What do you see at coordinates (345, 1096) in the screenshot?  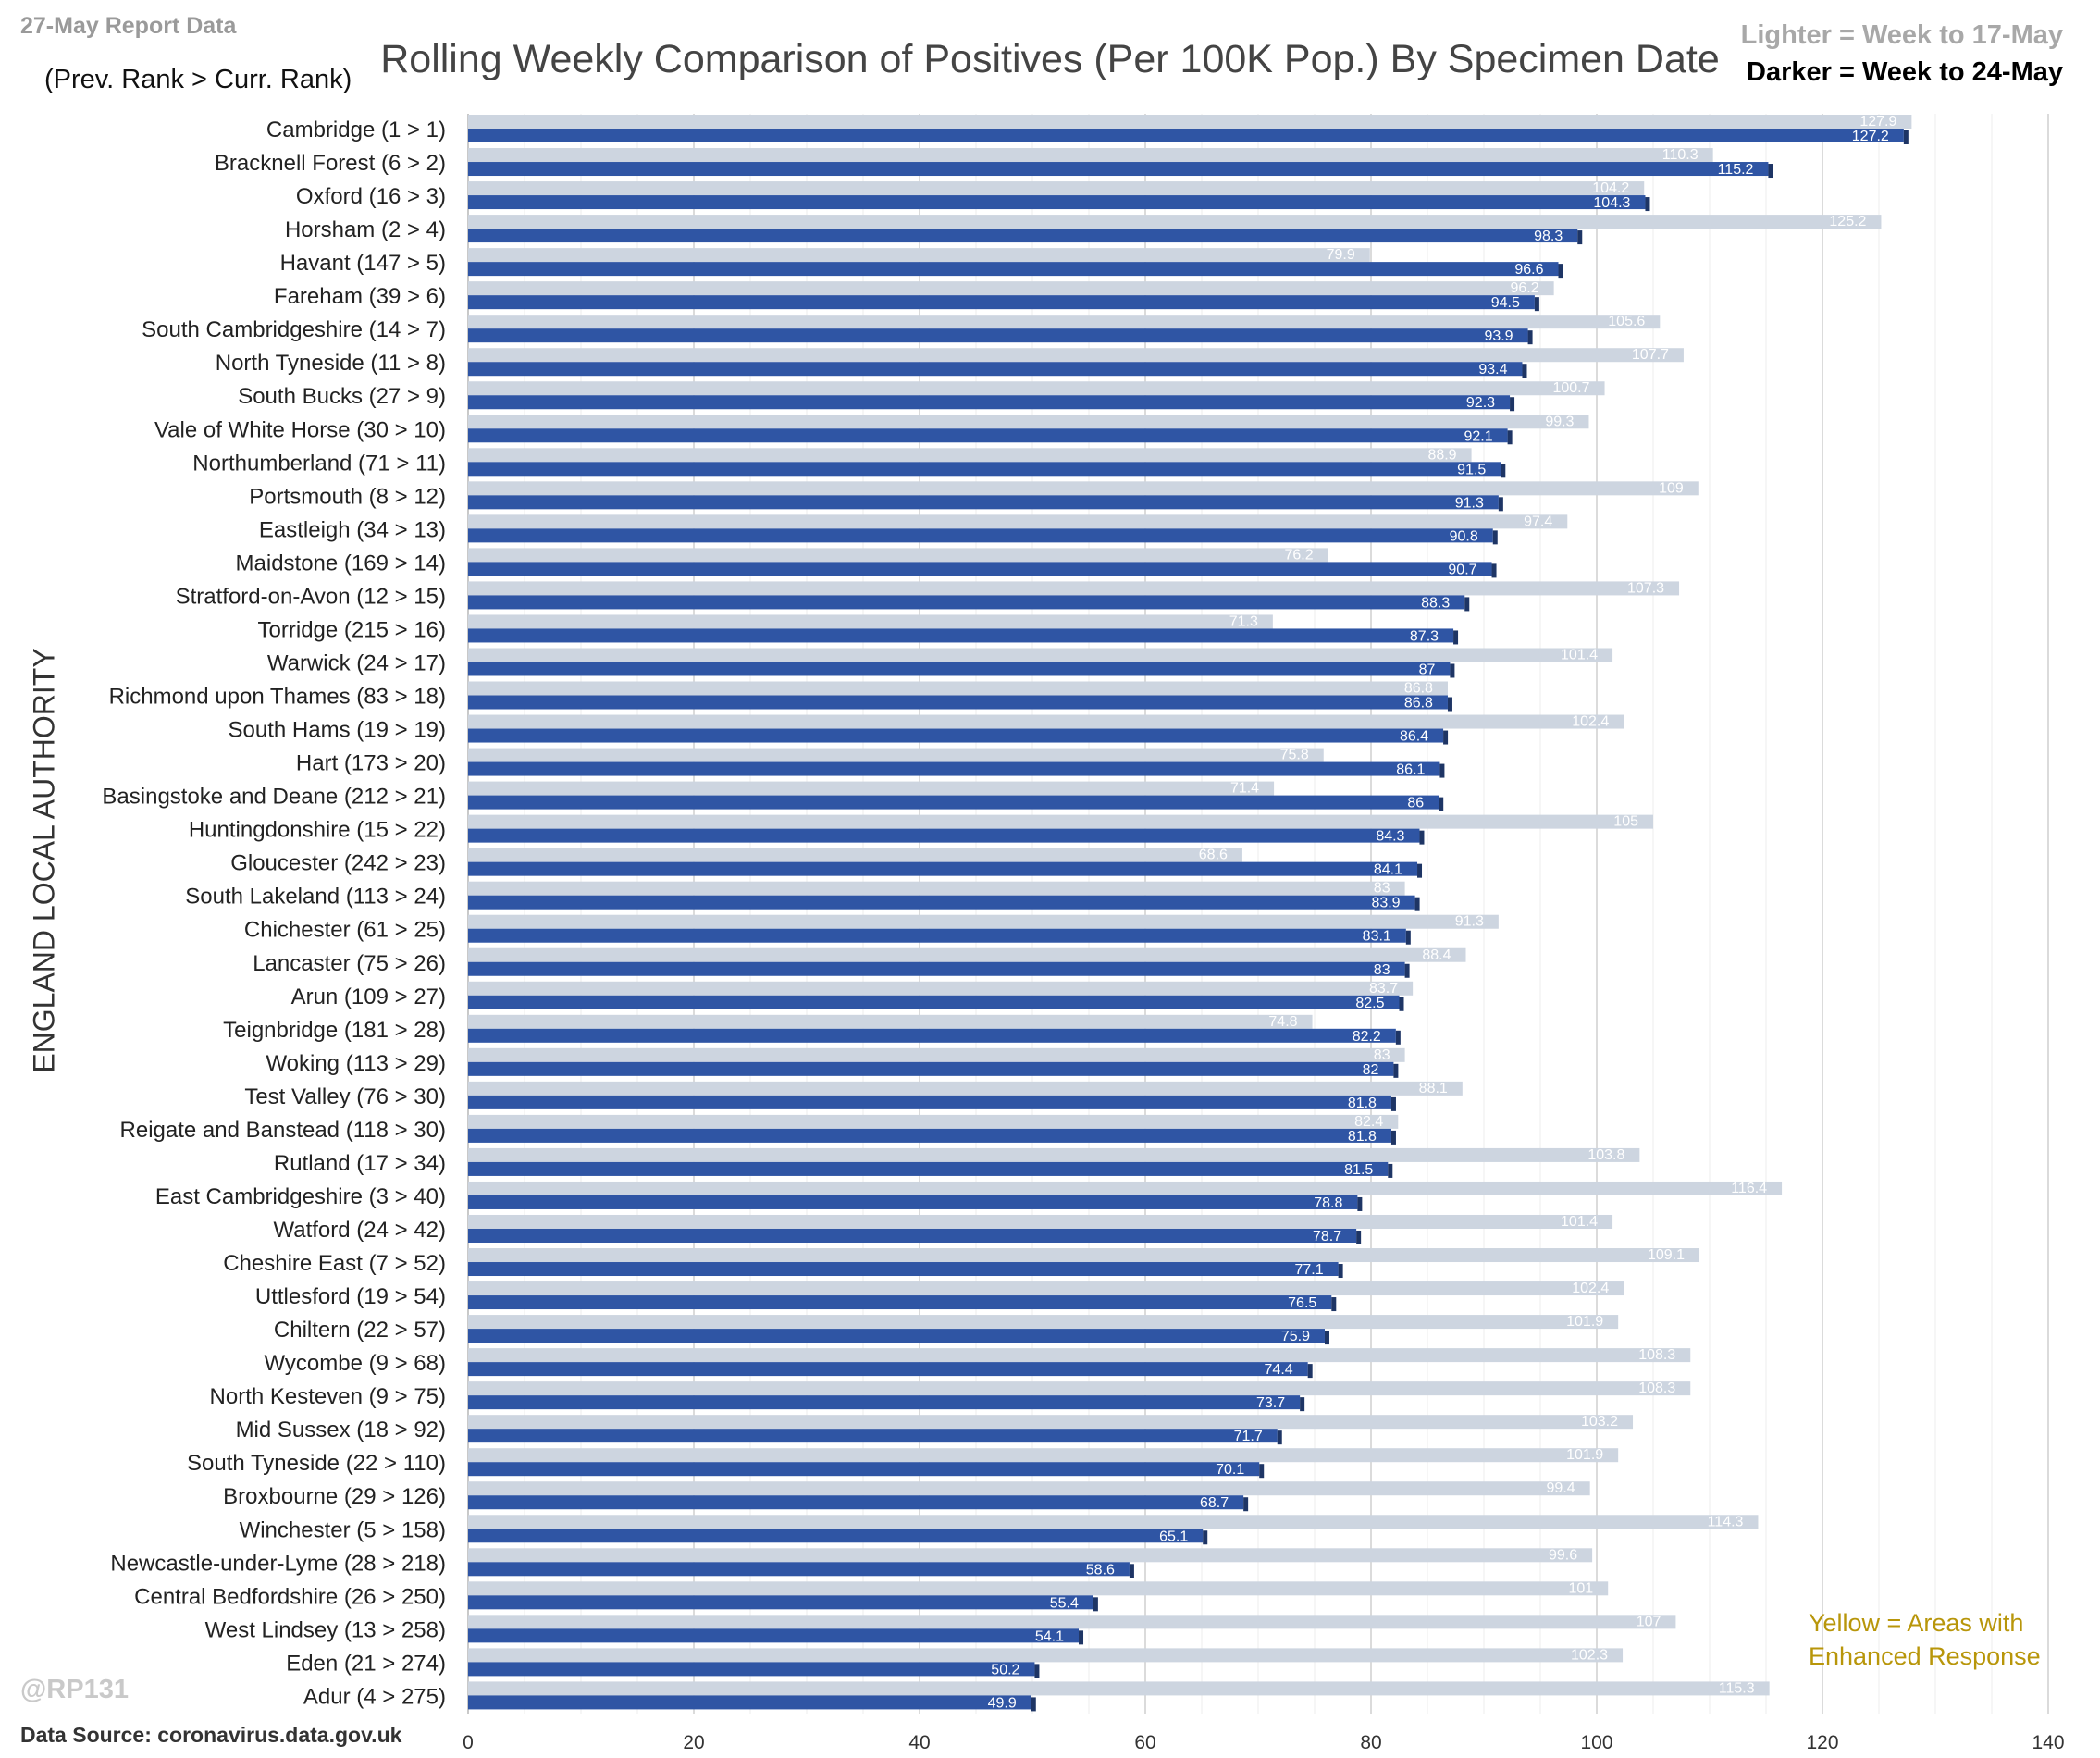 I see `y-category-label: Test Valley (76 > 30)` at bounding box center [345, 1096].